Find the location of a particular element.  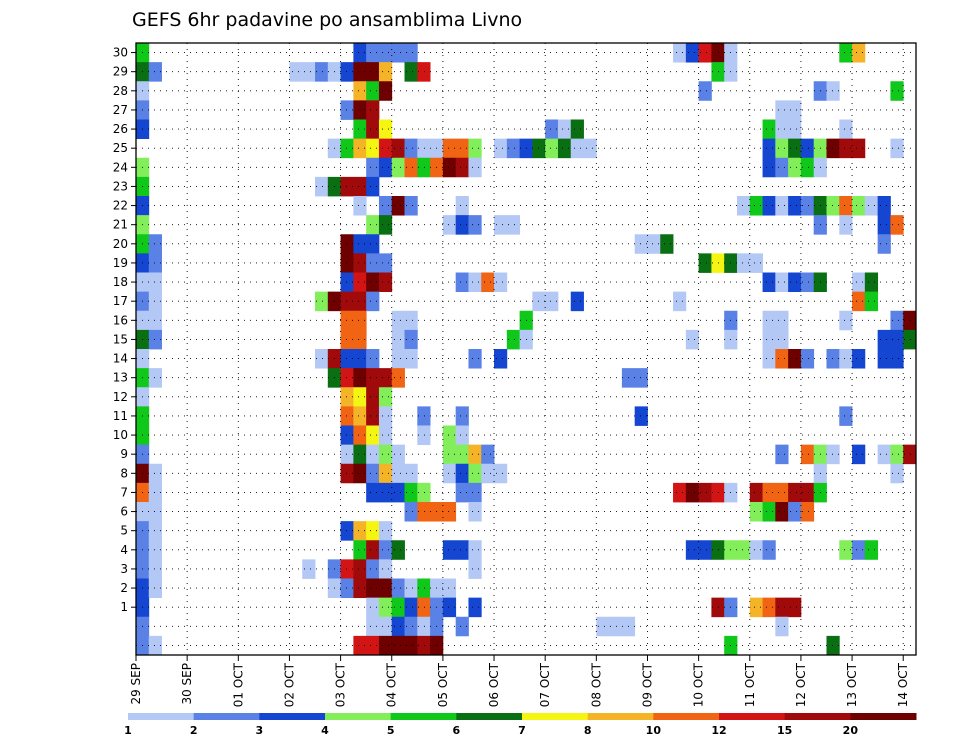

legend-label: 1 is located at coordinates (128, 730).